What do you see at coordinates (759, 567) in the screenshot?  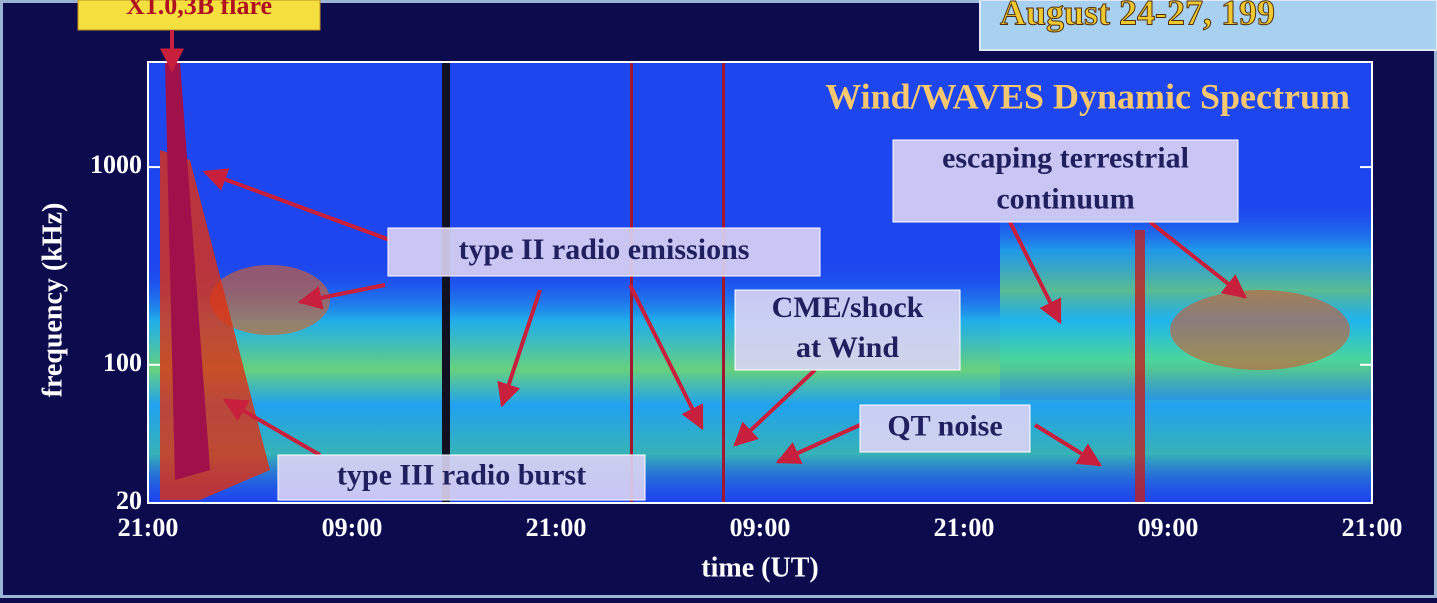 I see `x-axis-label: time (UT)` at bounding box center [759, 567].